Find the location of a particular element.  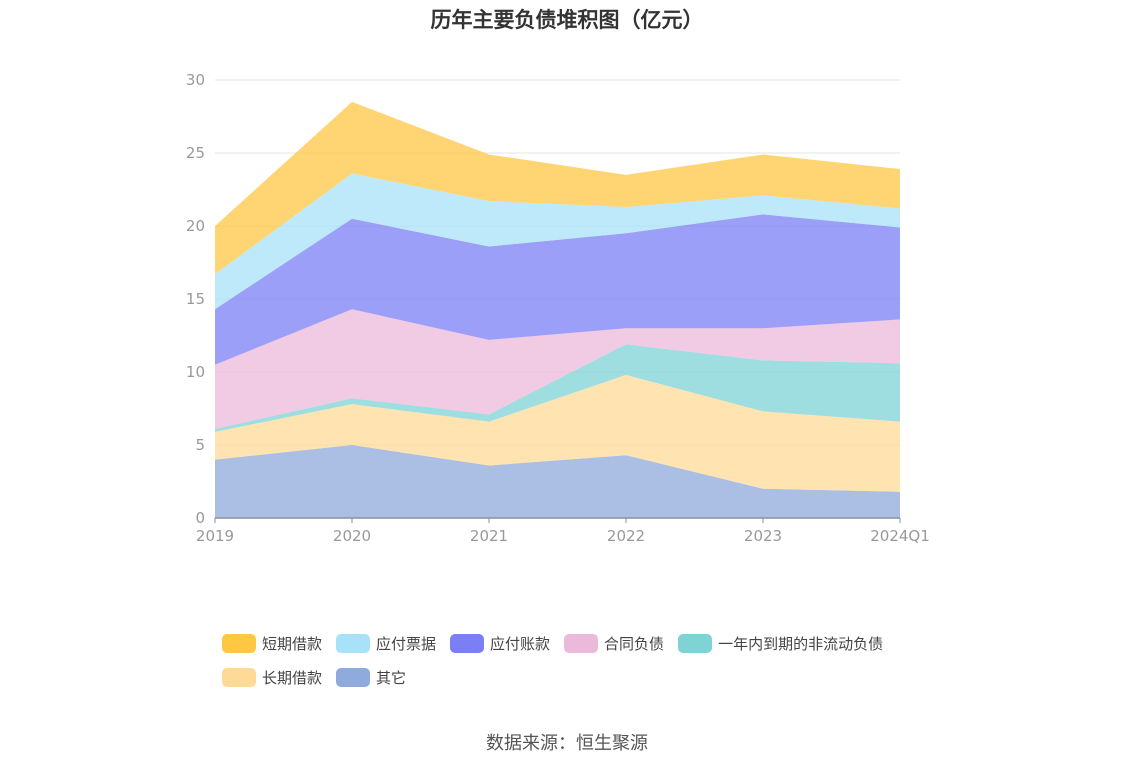

y-tick-label: 25 is located at coordinates (195, 153).